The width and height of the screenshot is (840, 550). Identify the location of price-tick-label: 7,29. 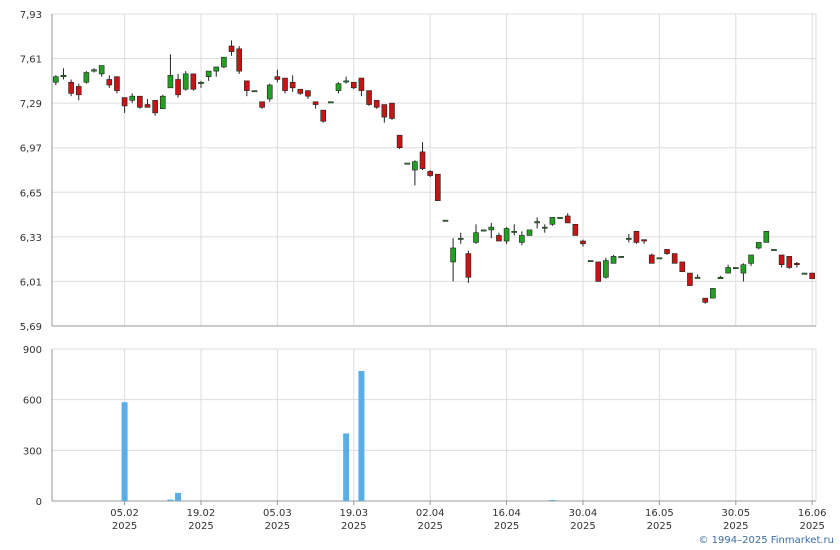
(31, 104).